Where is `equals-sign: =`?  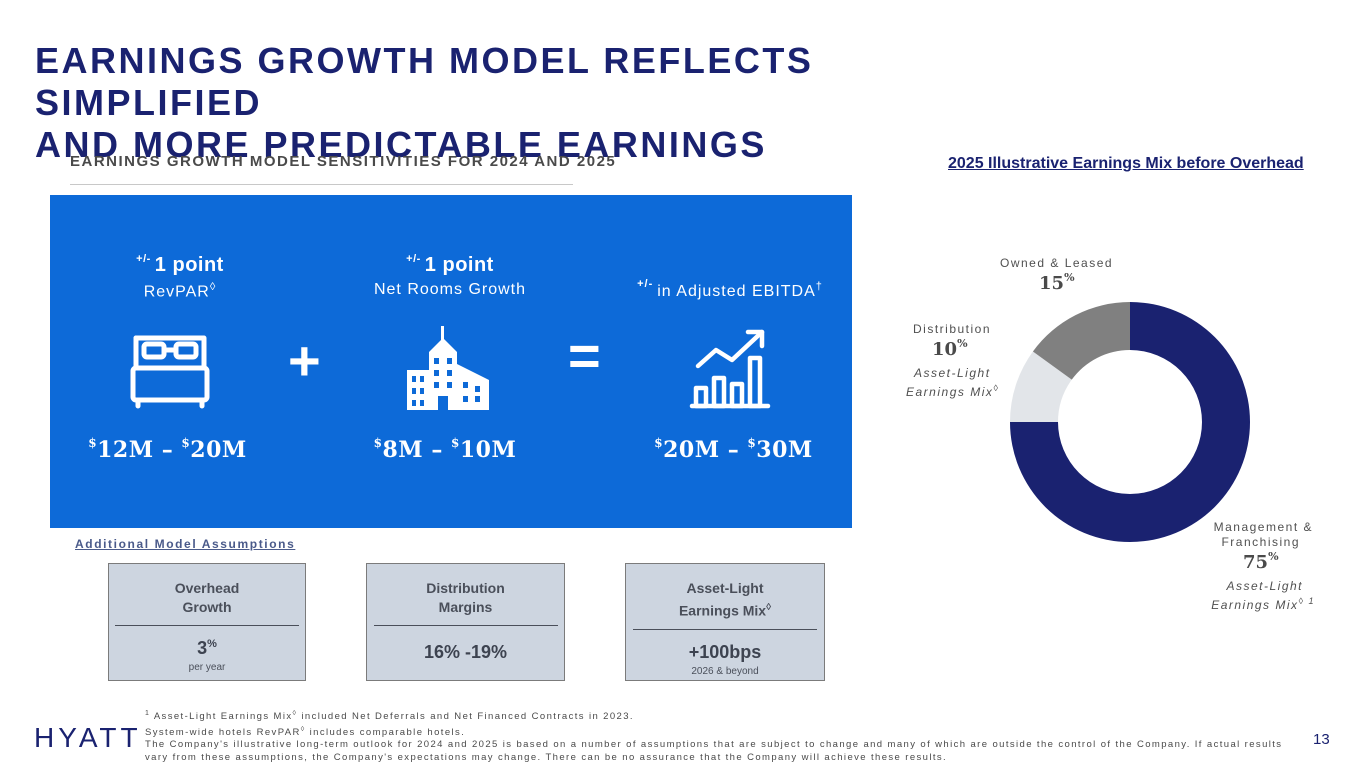
equals-sign: = is located at coordinates (584, 355).